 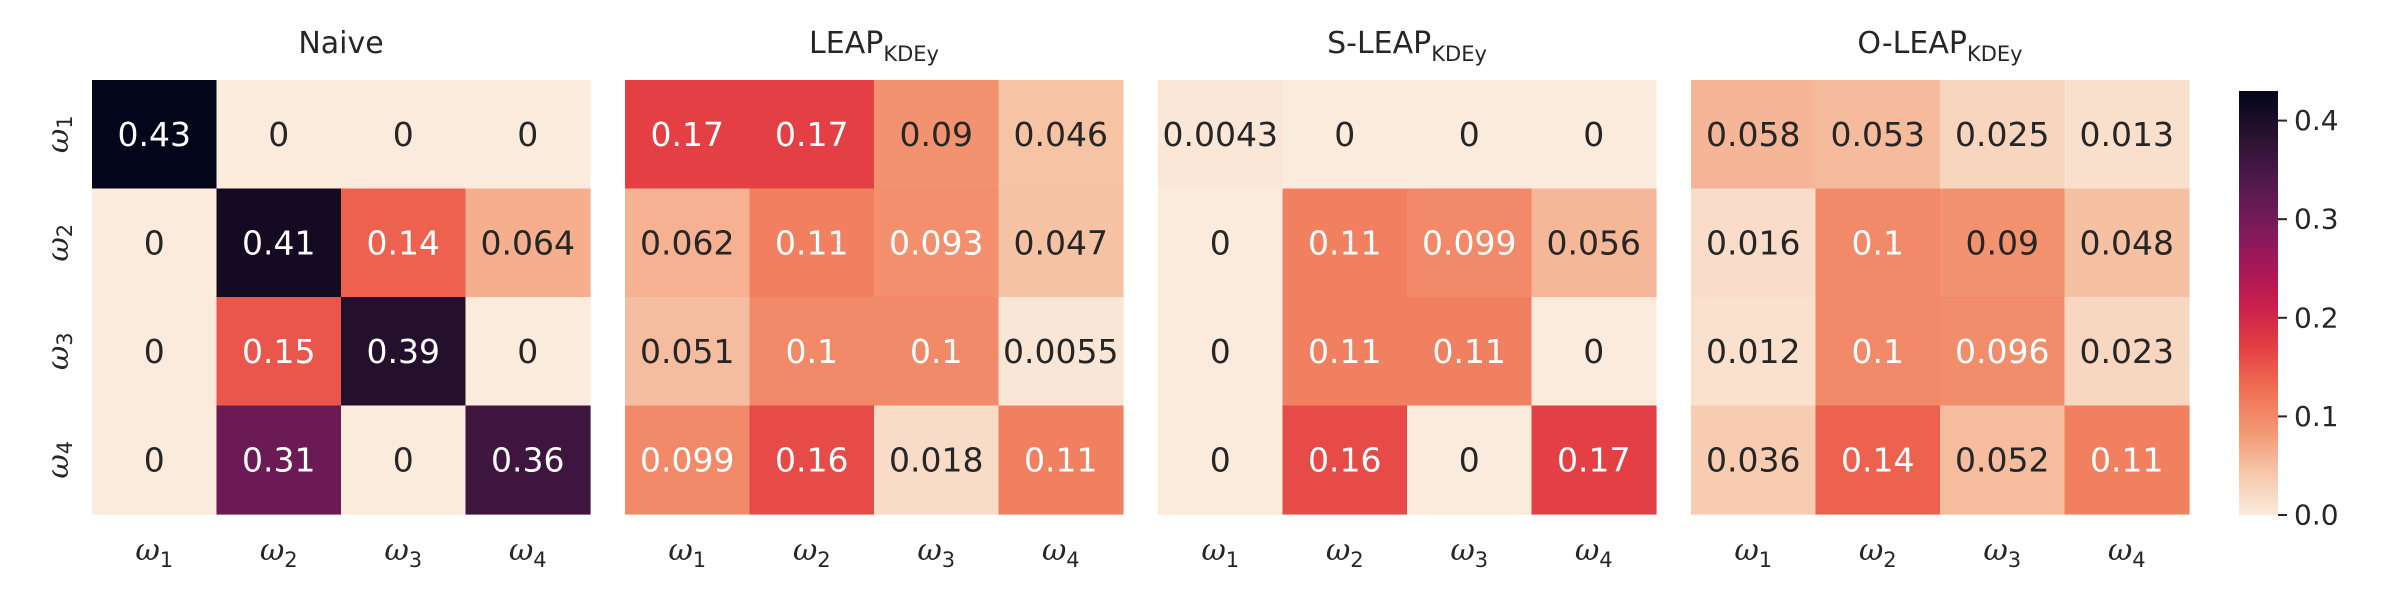 What do you see at coordinates (1594, 242) in the screenshot?
I see `cell-label: 0.056` at bounding box center [1594, 242].